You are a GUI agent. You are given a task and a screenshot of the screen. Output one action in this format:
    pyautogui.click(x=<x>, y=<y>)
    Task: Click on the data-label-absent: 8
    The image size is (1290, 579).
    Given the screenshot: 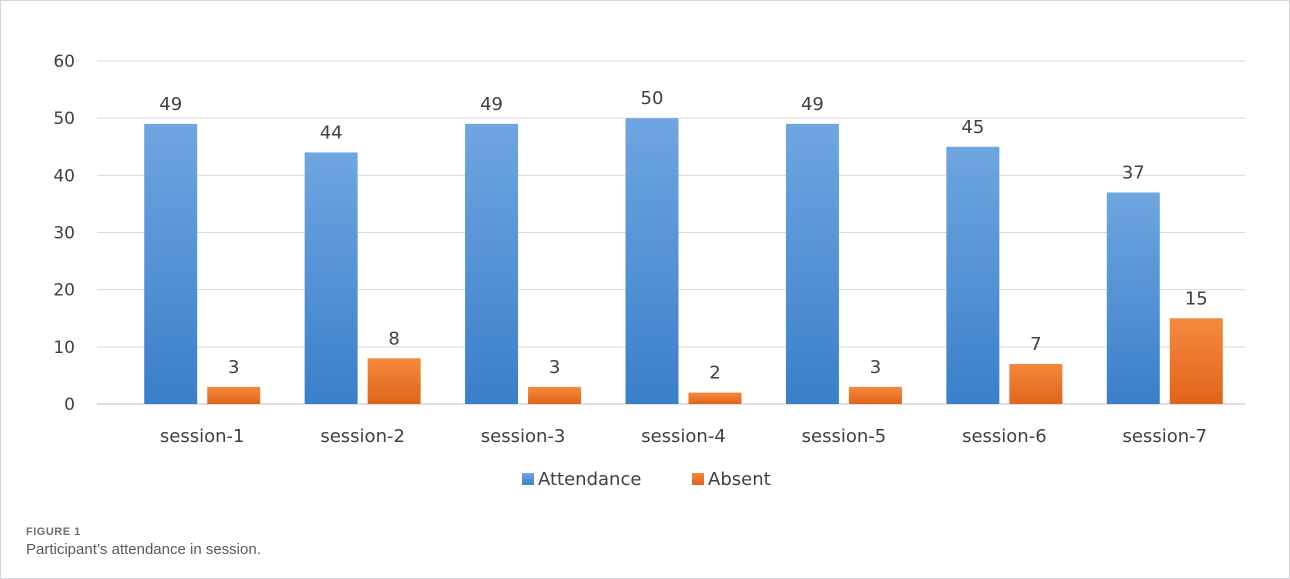 What is the action you would take?
    pyautogui.click(x=393, y=338)
    